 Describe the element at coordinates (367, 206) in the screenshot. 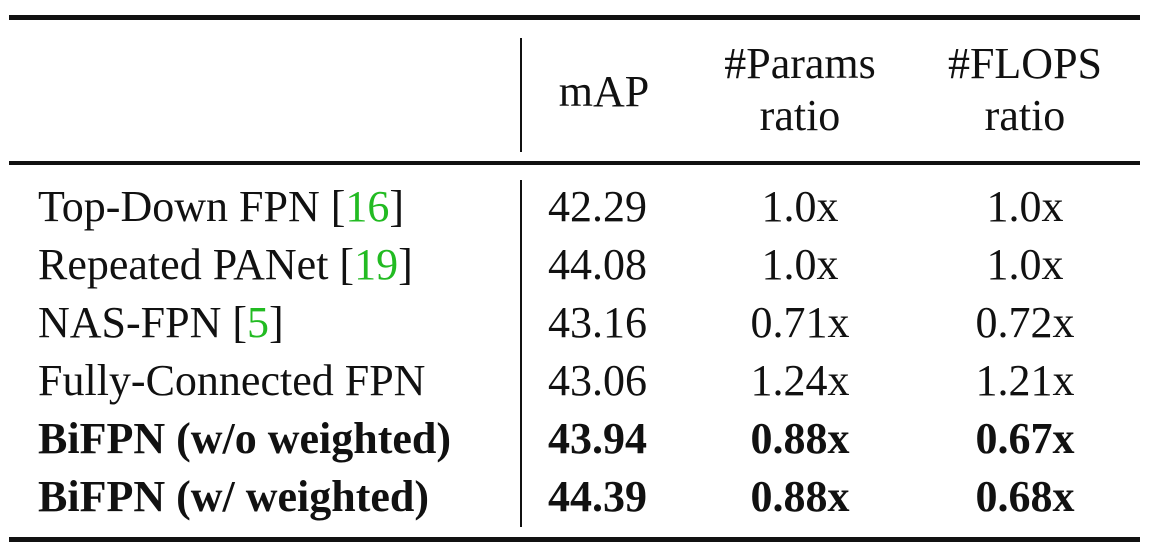

I see `citation-link: 16` at that location.